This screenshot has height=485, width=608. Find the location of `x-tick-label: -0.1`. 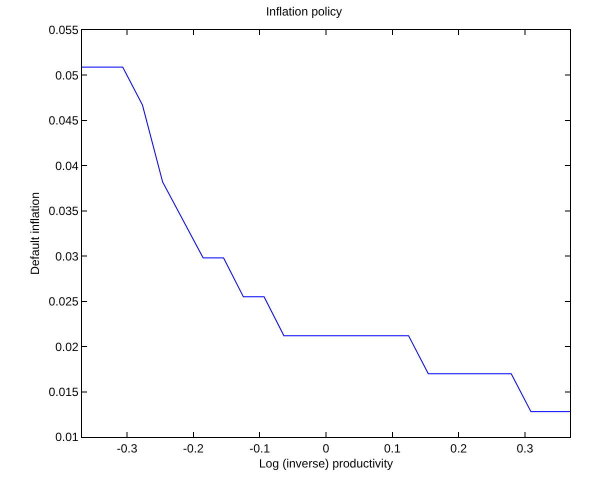

x-tick-label: -0.1 is located at coordinates (259, 448).